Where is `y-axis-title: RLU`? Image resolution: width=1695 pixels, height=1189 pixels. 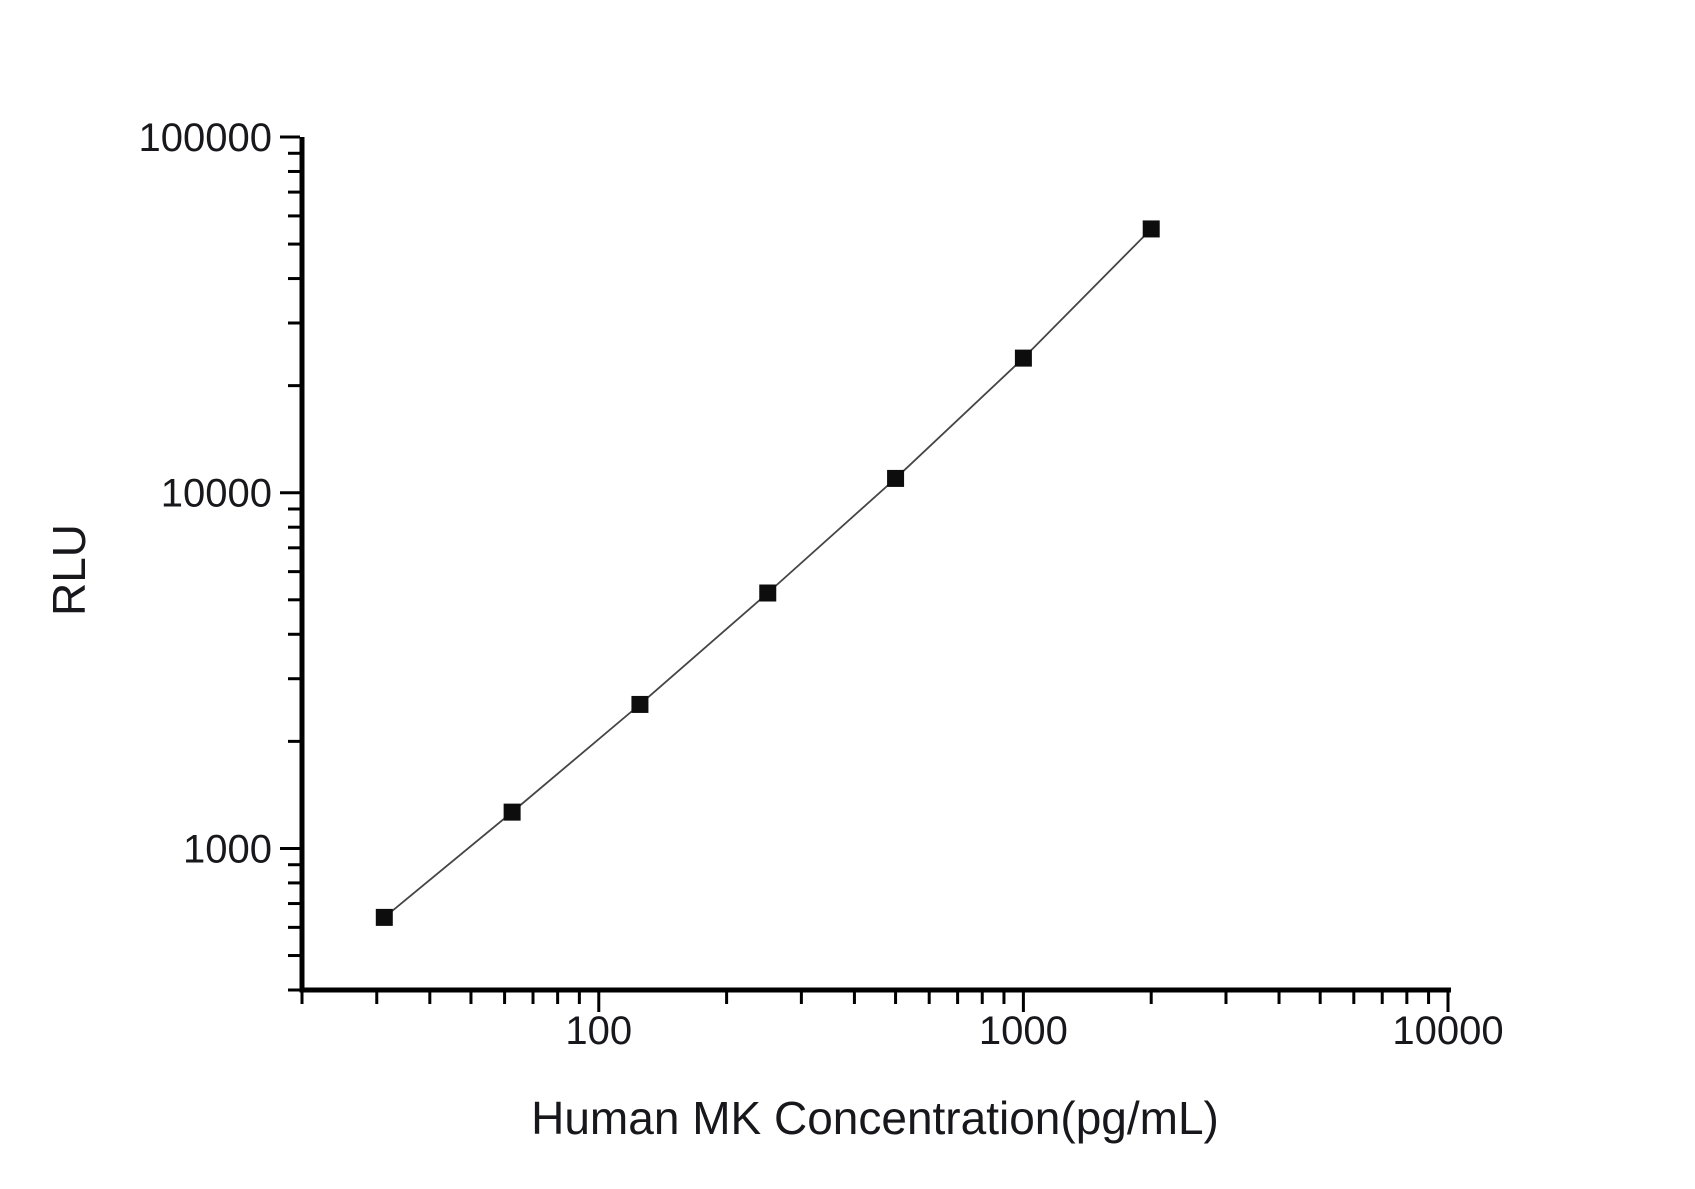
y-axis-title: RLU is located at coordinates (69, 570).